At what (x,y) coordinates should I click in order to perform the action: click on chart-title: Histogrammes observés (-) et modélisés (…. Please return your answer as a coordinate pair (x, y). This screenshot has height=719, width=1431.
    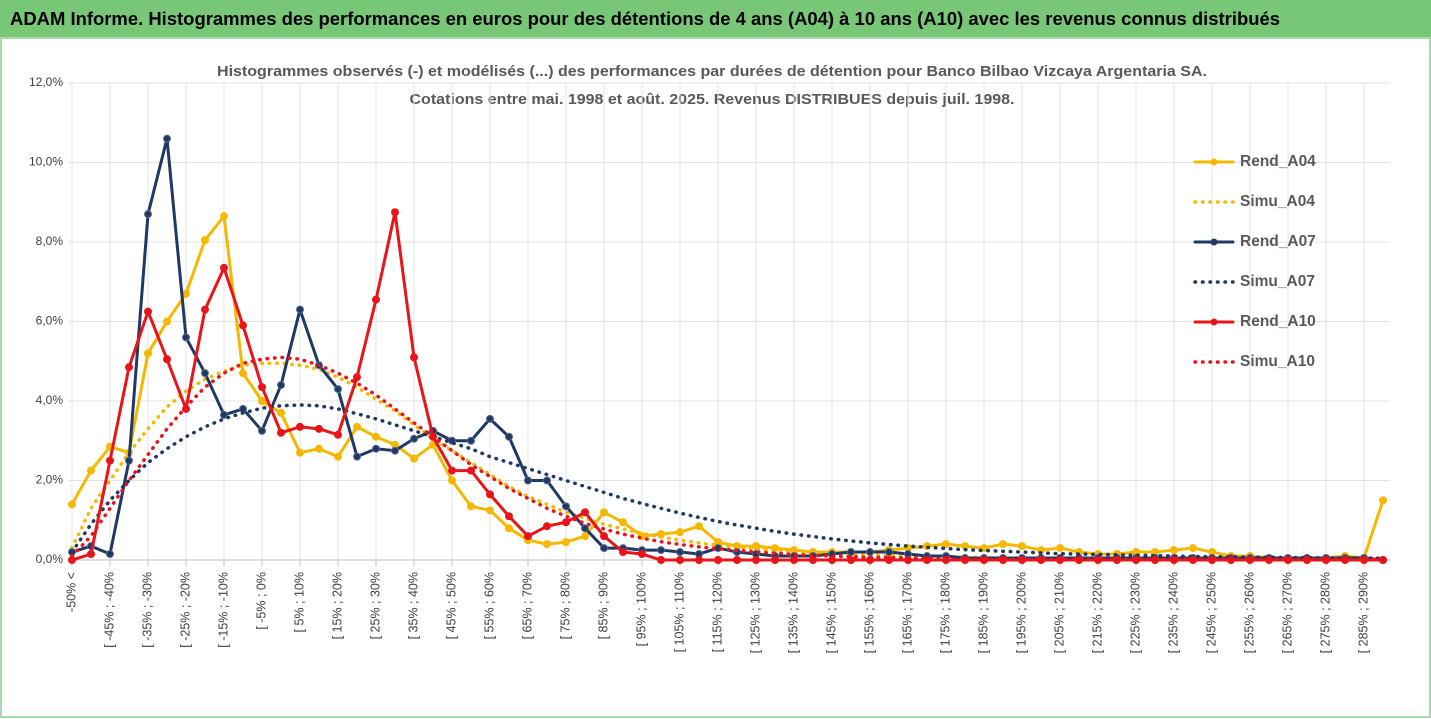
    Looking at the image, I should click on (712, 71).